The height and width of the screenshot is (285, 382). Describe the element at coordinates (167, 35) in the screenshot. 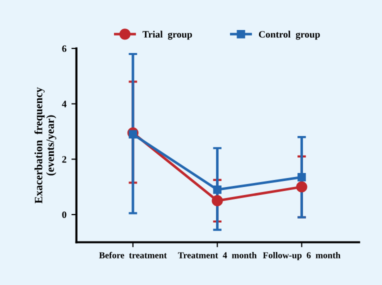

I see `legend-label: Trial group` at that location.